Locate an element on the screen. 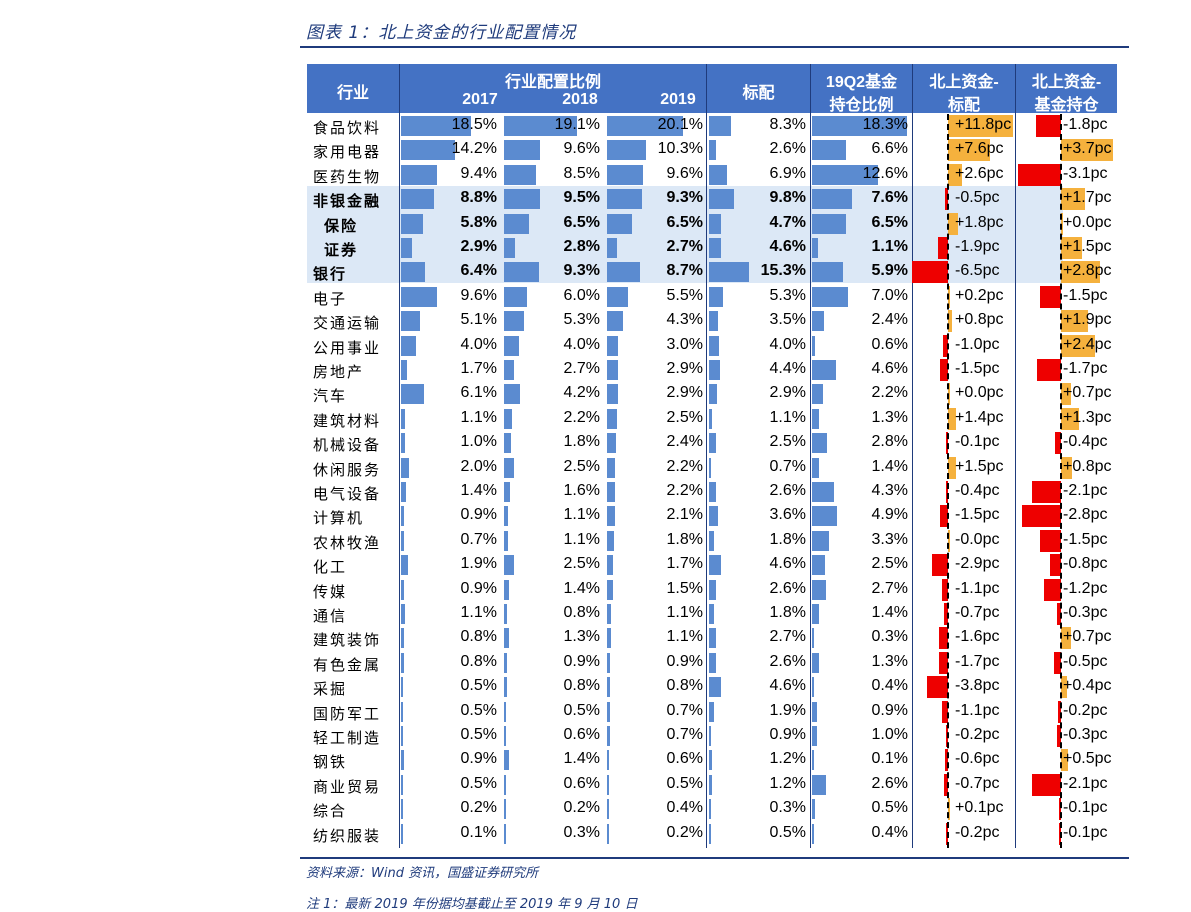 The image size is (1191, 912). table-row: 电子 9.6% 6.0% 5.5% 5.3% 7.0% +0.2pc -1.5pc is located at coordinates (595, 297).